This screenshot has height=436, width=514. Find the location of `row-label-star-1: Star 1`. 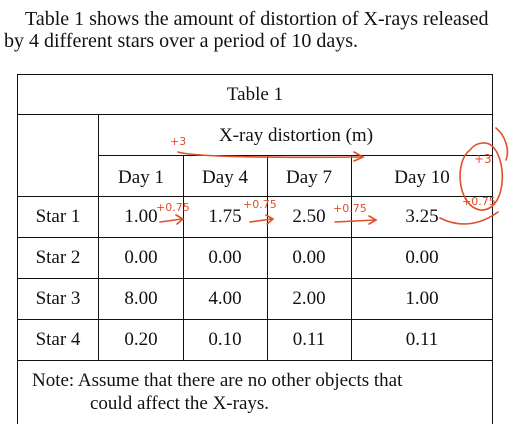

row-label-star-1: Star 1 is located at coordinates (58, 216).